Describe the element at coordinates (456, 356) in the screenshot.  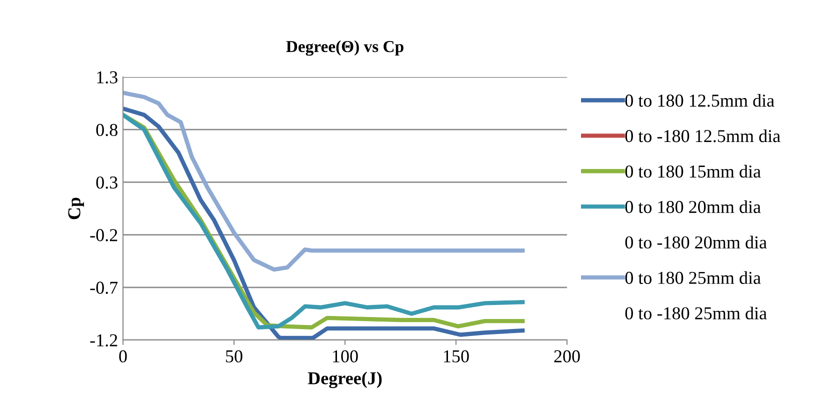
I see `x-tick-label: 150` at that location.